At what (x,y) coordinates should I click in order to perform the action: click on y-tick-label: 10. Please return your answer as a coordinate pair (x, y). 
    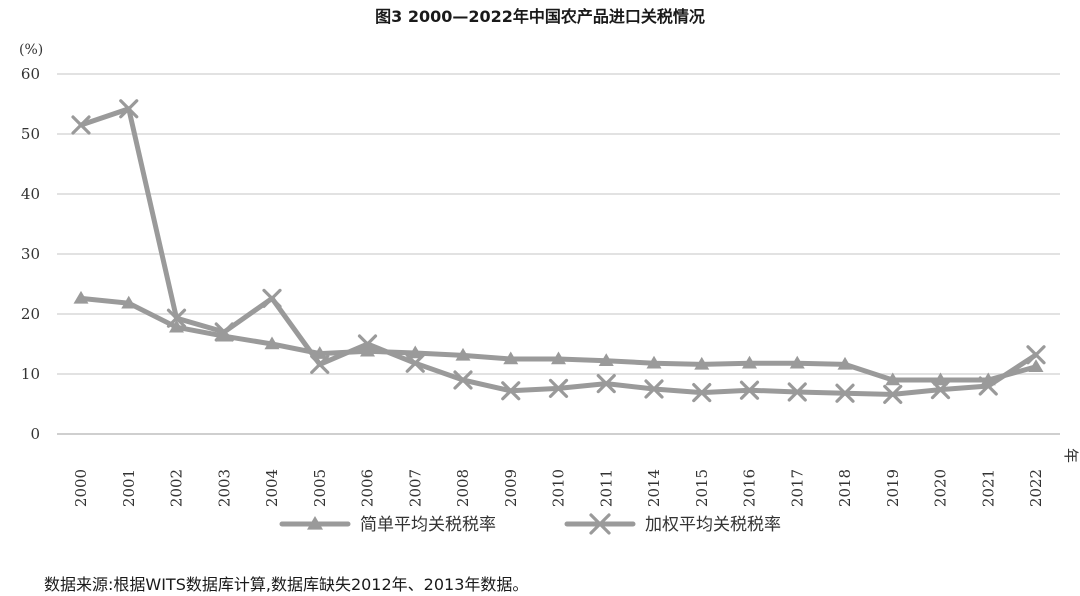
    Looking at the image, I should click on (30, 374).